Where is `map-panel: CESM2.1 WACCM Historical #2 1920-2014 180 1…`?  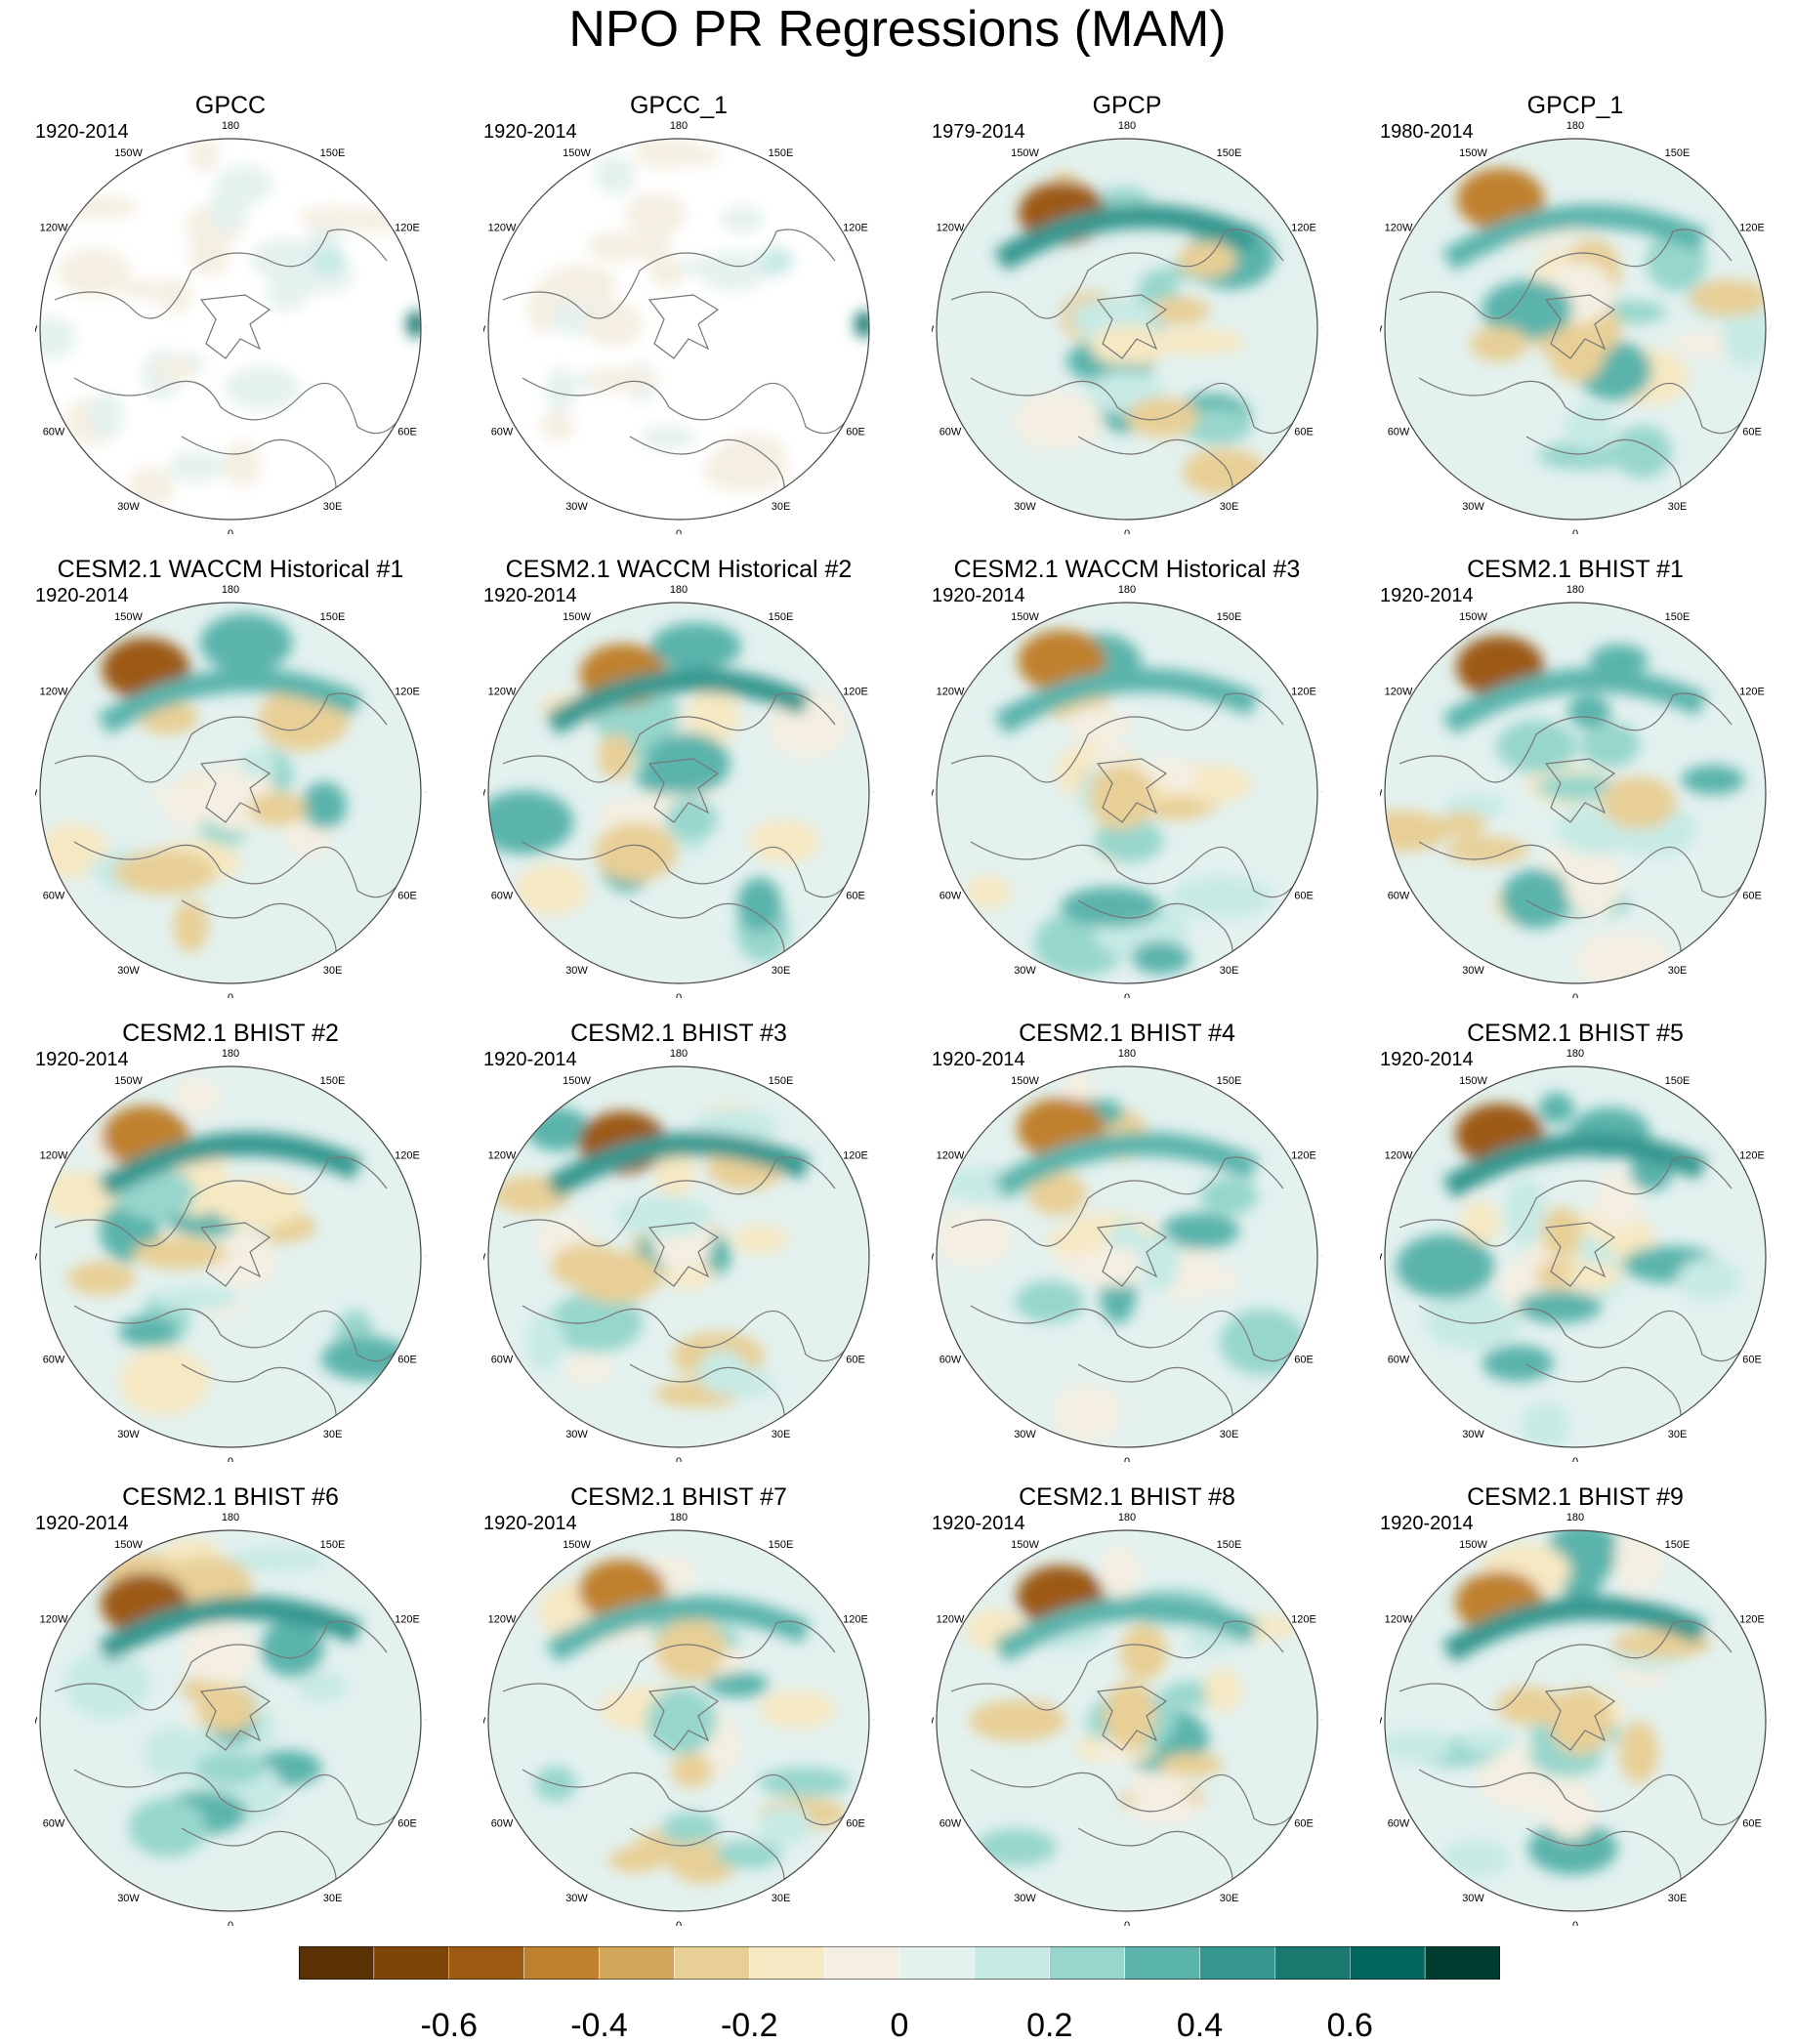 map-panel: CESM2.1 WACCM Historical #2 1920-2014 180 1… is located at coordinates (678, 777).